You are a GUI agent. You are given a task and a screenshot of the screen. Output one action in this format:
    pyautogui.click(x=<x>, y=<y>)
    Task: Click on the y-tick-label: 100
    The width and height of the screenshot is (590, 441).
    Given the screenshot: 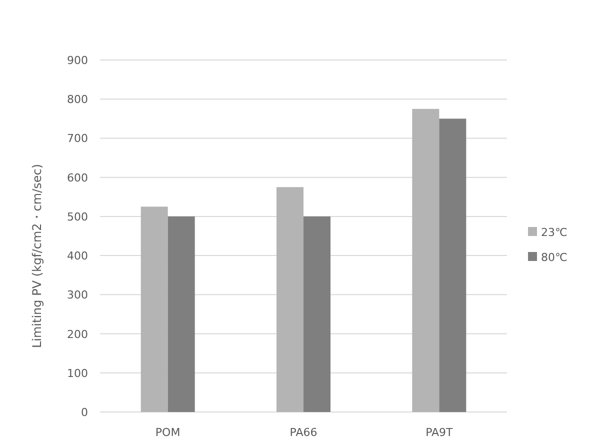 What is the action you would take?
    pyautogui.click(x=77, y=373)
    